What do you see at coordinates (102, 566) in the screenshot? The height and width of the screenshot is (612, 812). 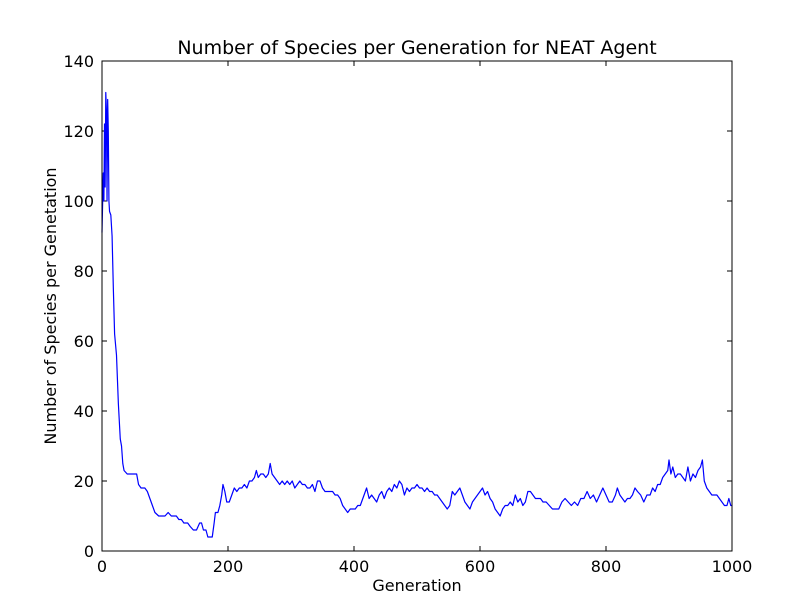 I see `x-tick-label: 0` at bounding box center [102, 566].